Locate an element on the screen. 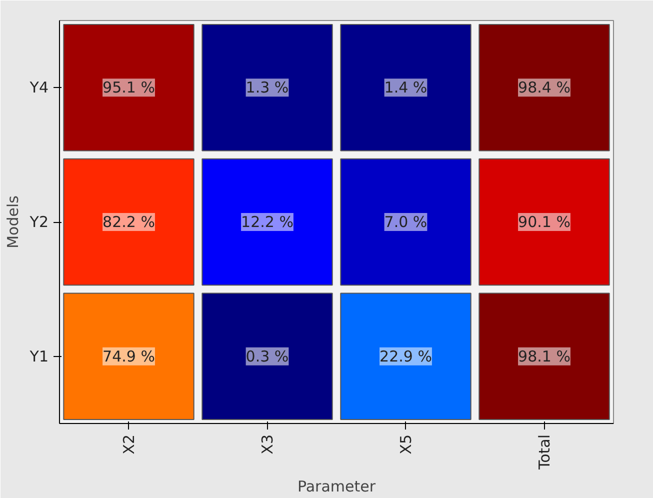 The image size is (653, 498). data-label: 90.1 % is located at coordinates (544, 222).